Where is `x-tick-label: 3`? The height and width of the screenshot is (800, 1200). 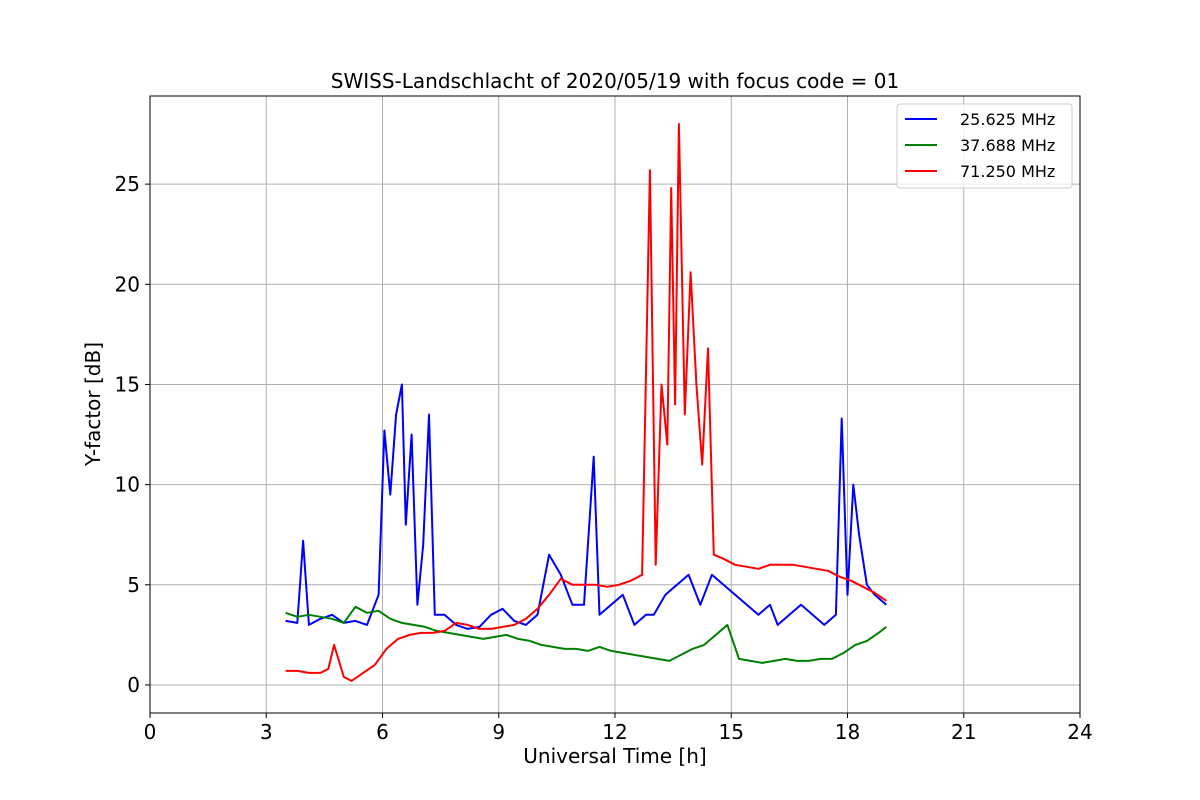 x-tick-label: 3 is located at coordinates (266, 732).